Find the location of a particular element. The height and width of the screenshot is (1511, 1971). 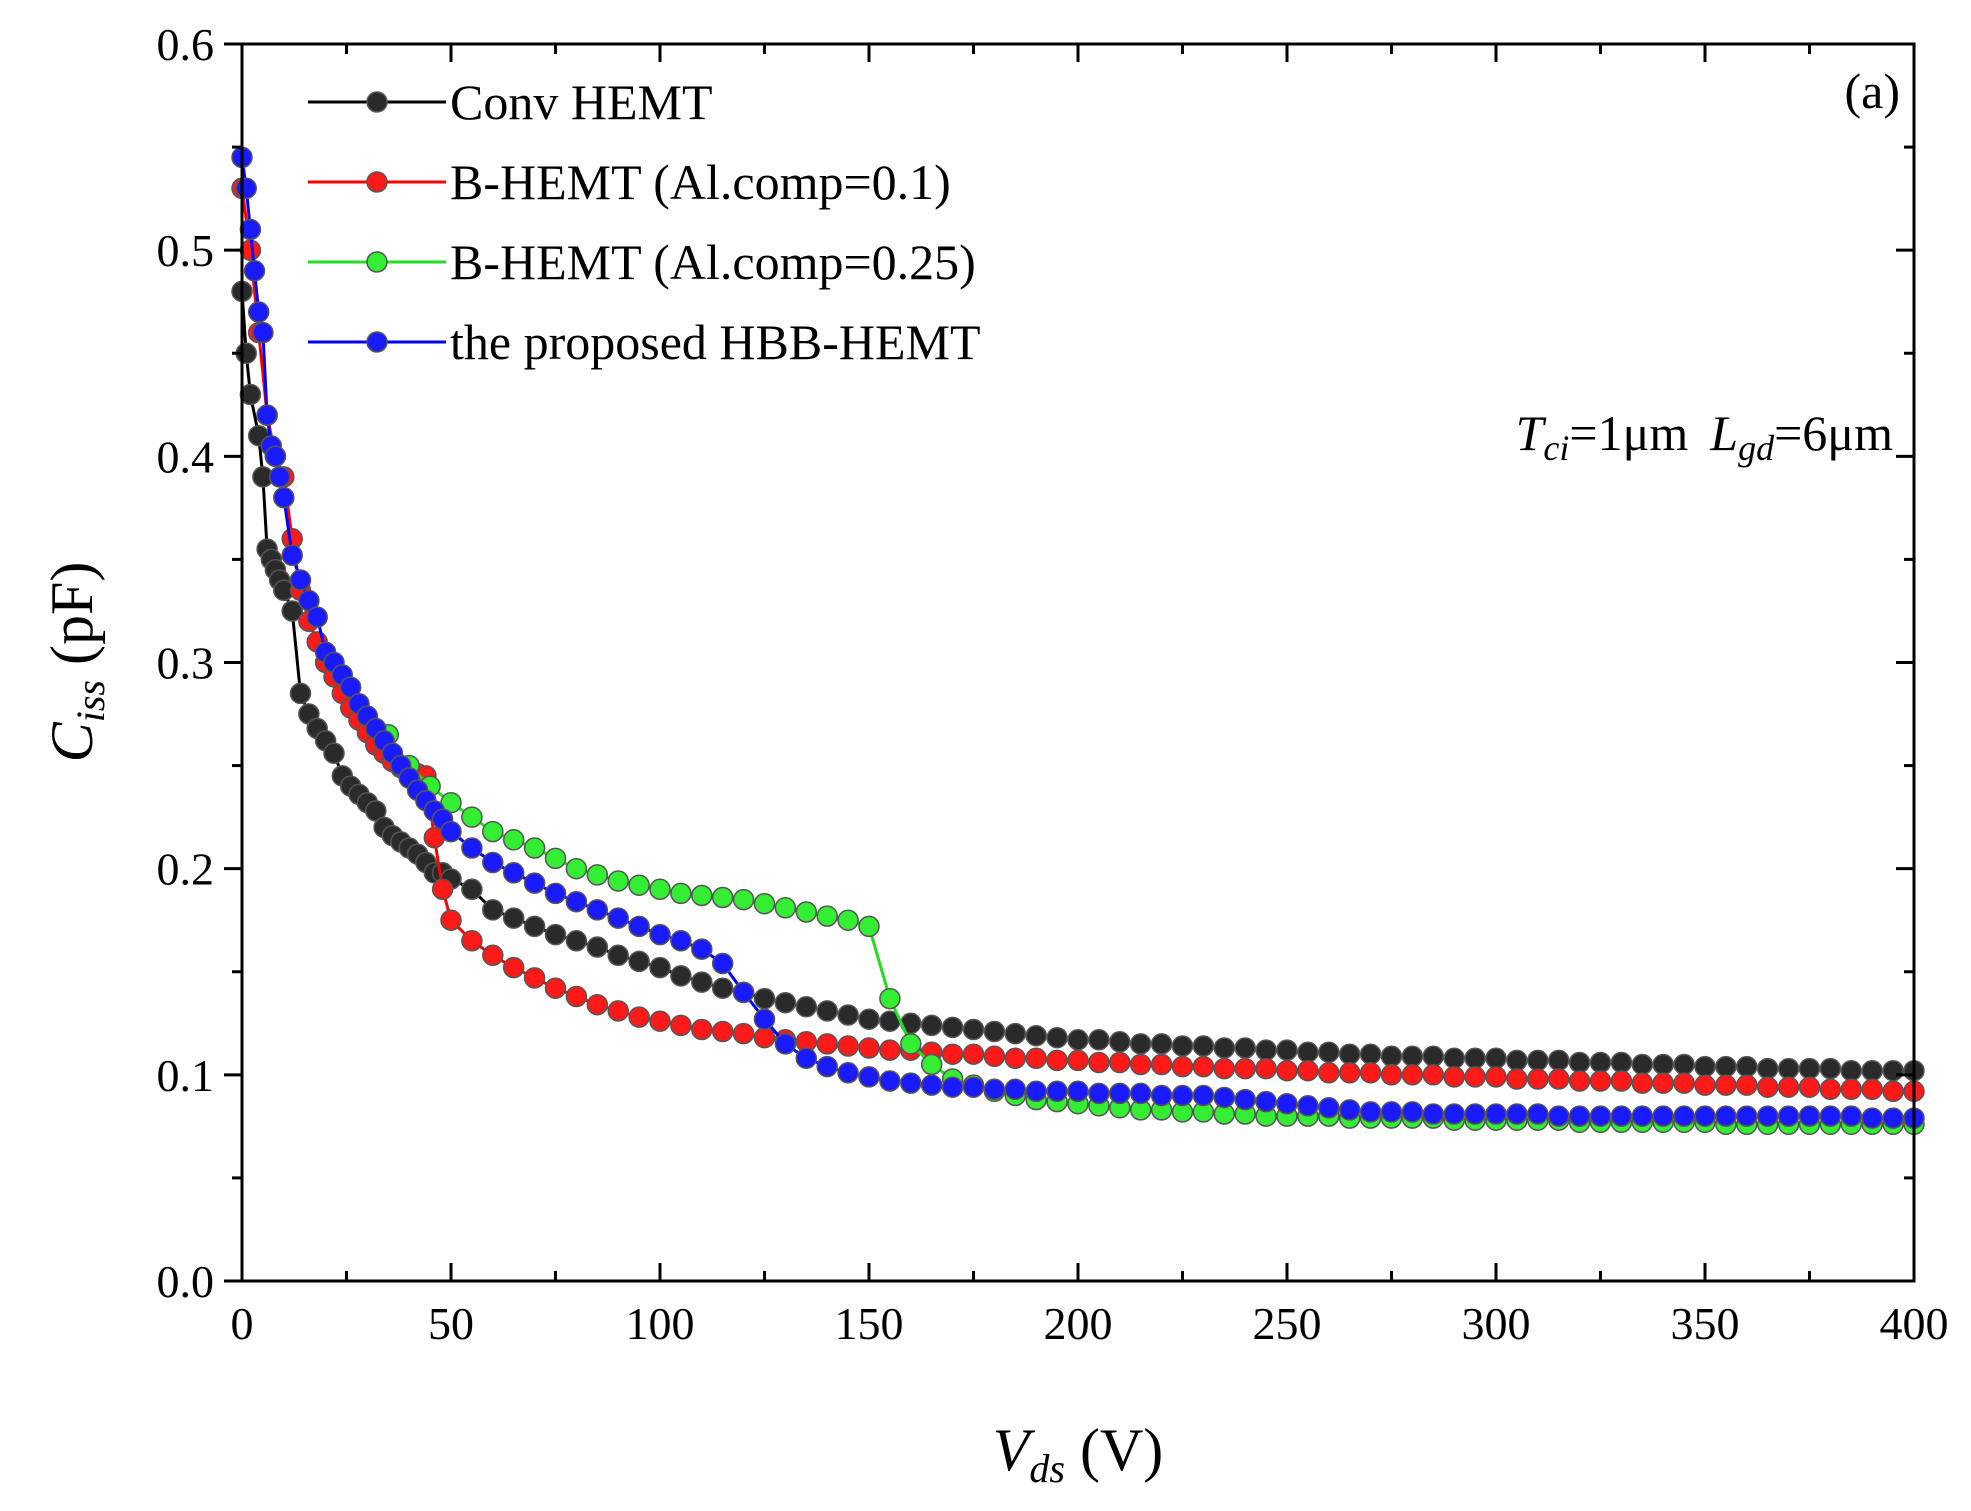

legend-label: B-HEMT (Al.comp=0.1) is located at coordinates (700, 182).